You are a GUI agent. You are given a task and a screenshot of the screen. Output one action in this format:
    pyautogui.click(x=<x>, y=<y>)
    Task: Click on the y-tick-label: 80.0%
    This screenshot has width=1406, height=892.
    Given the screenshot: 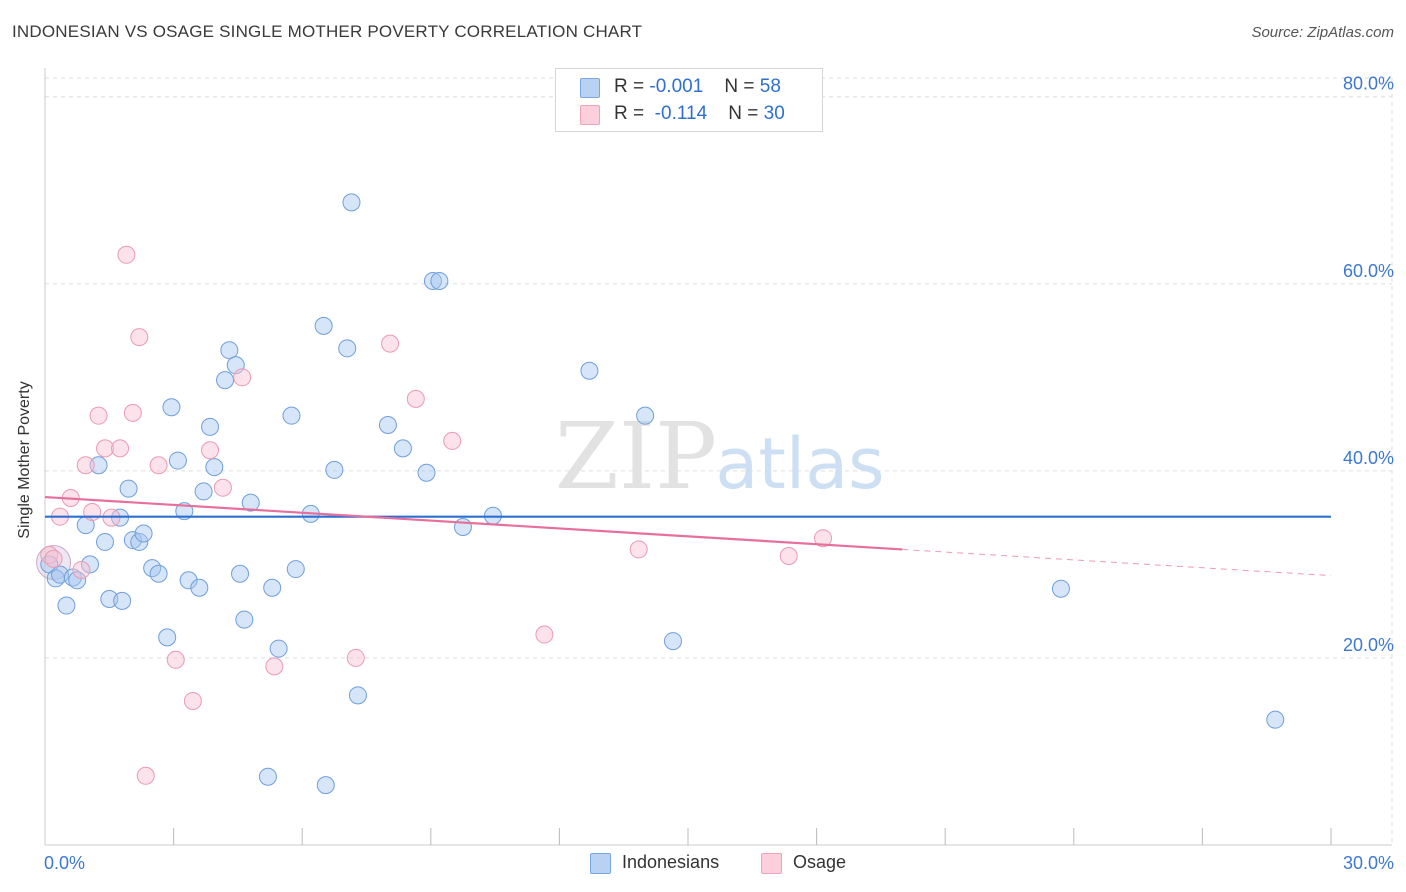 What is the action you would take?
    pyautogui.click(x=1368, y=84)
    